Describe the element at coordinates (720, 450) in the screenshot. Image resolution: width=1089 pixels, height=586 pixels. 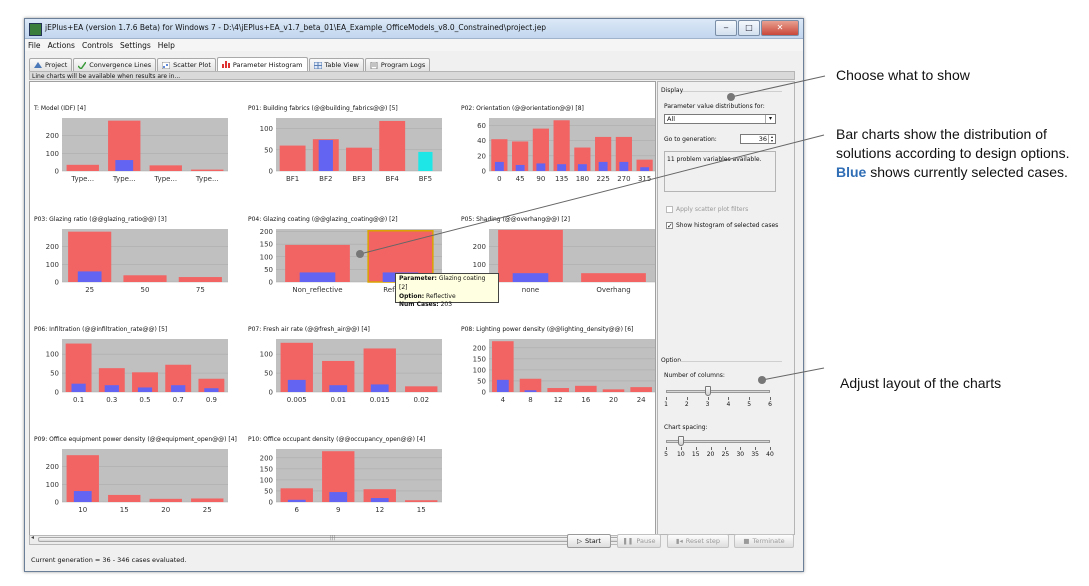
I see `spacing-slider: 5 10 15 20 25 30 35 40` at that location.